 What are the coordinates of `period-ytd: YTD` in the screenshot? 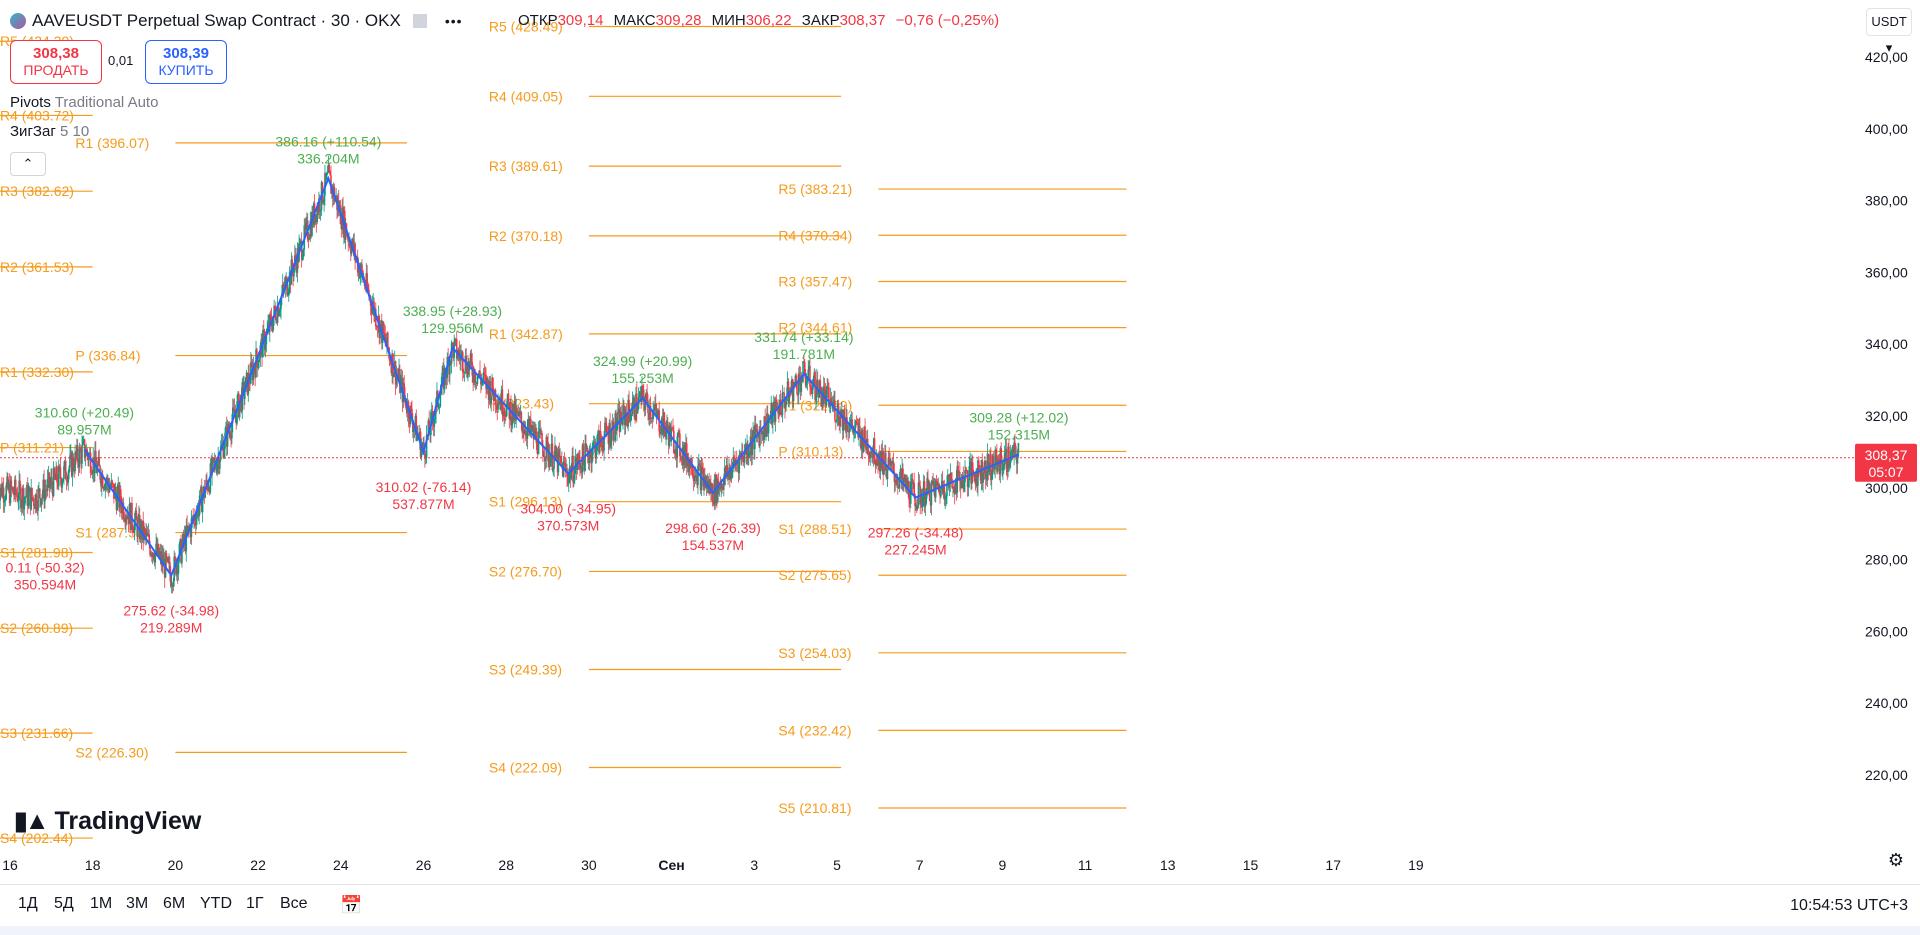 It's located at (216, 903).